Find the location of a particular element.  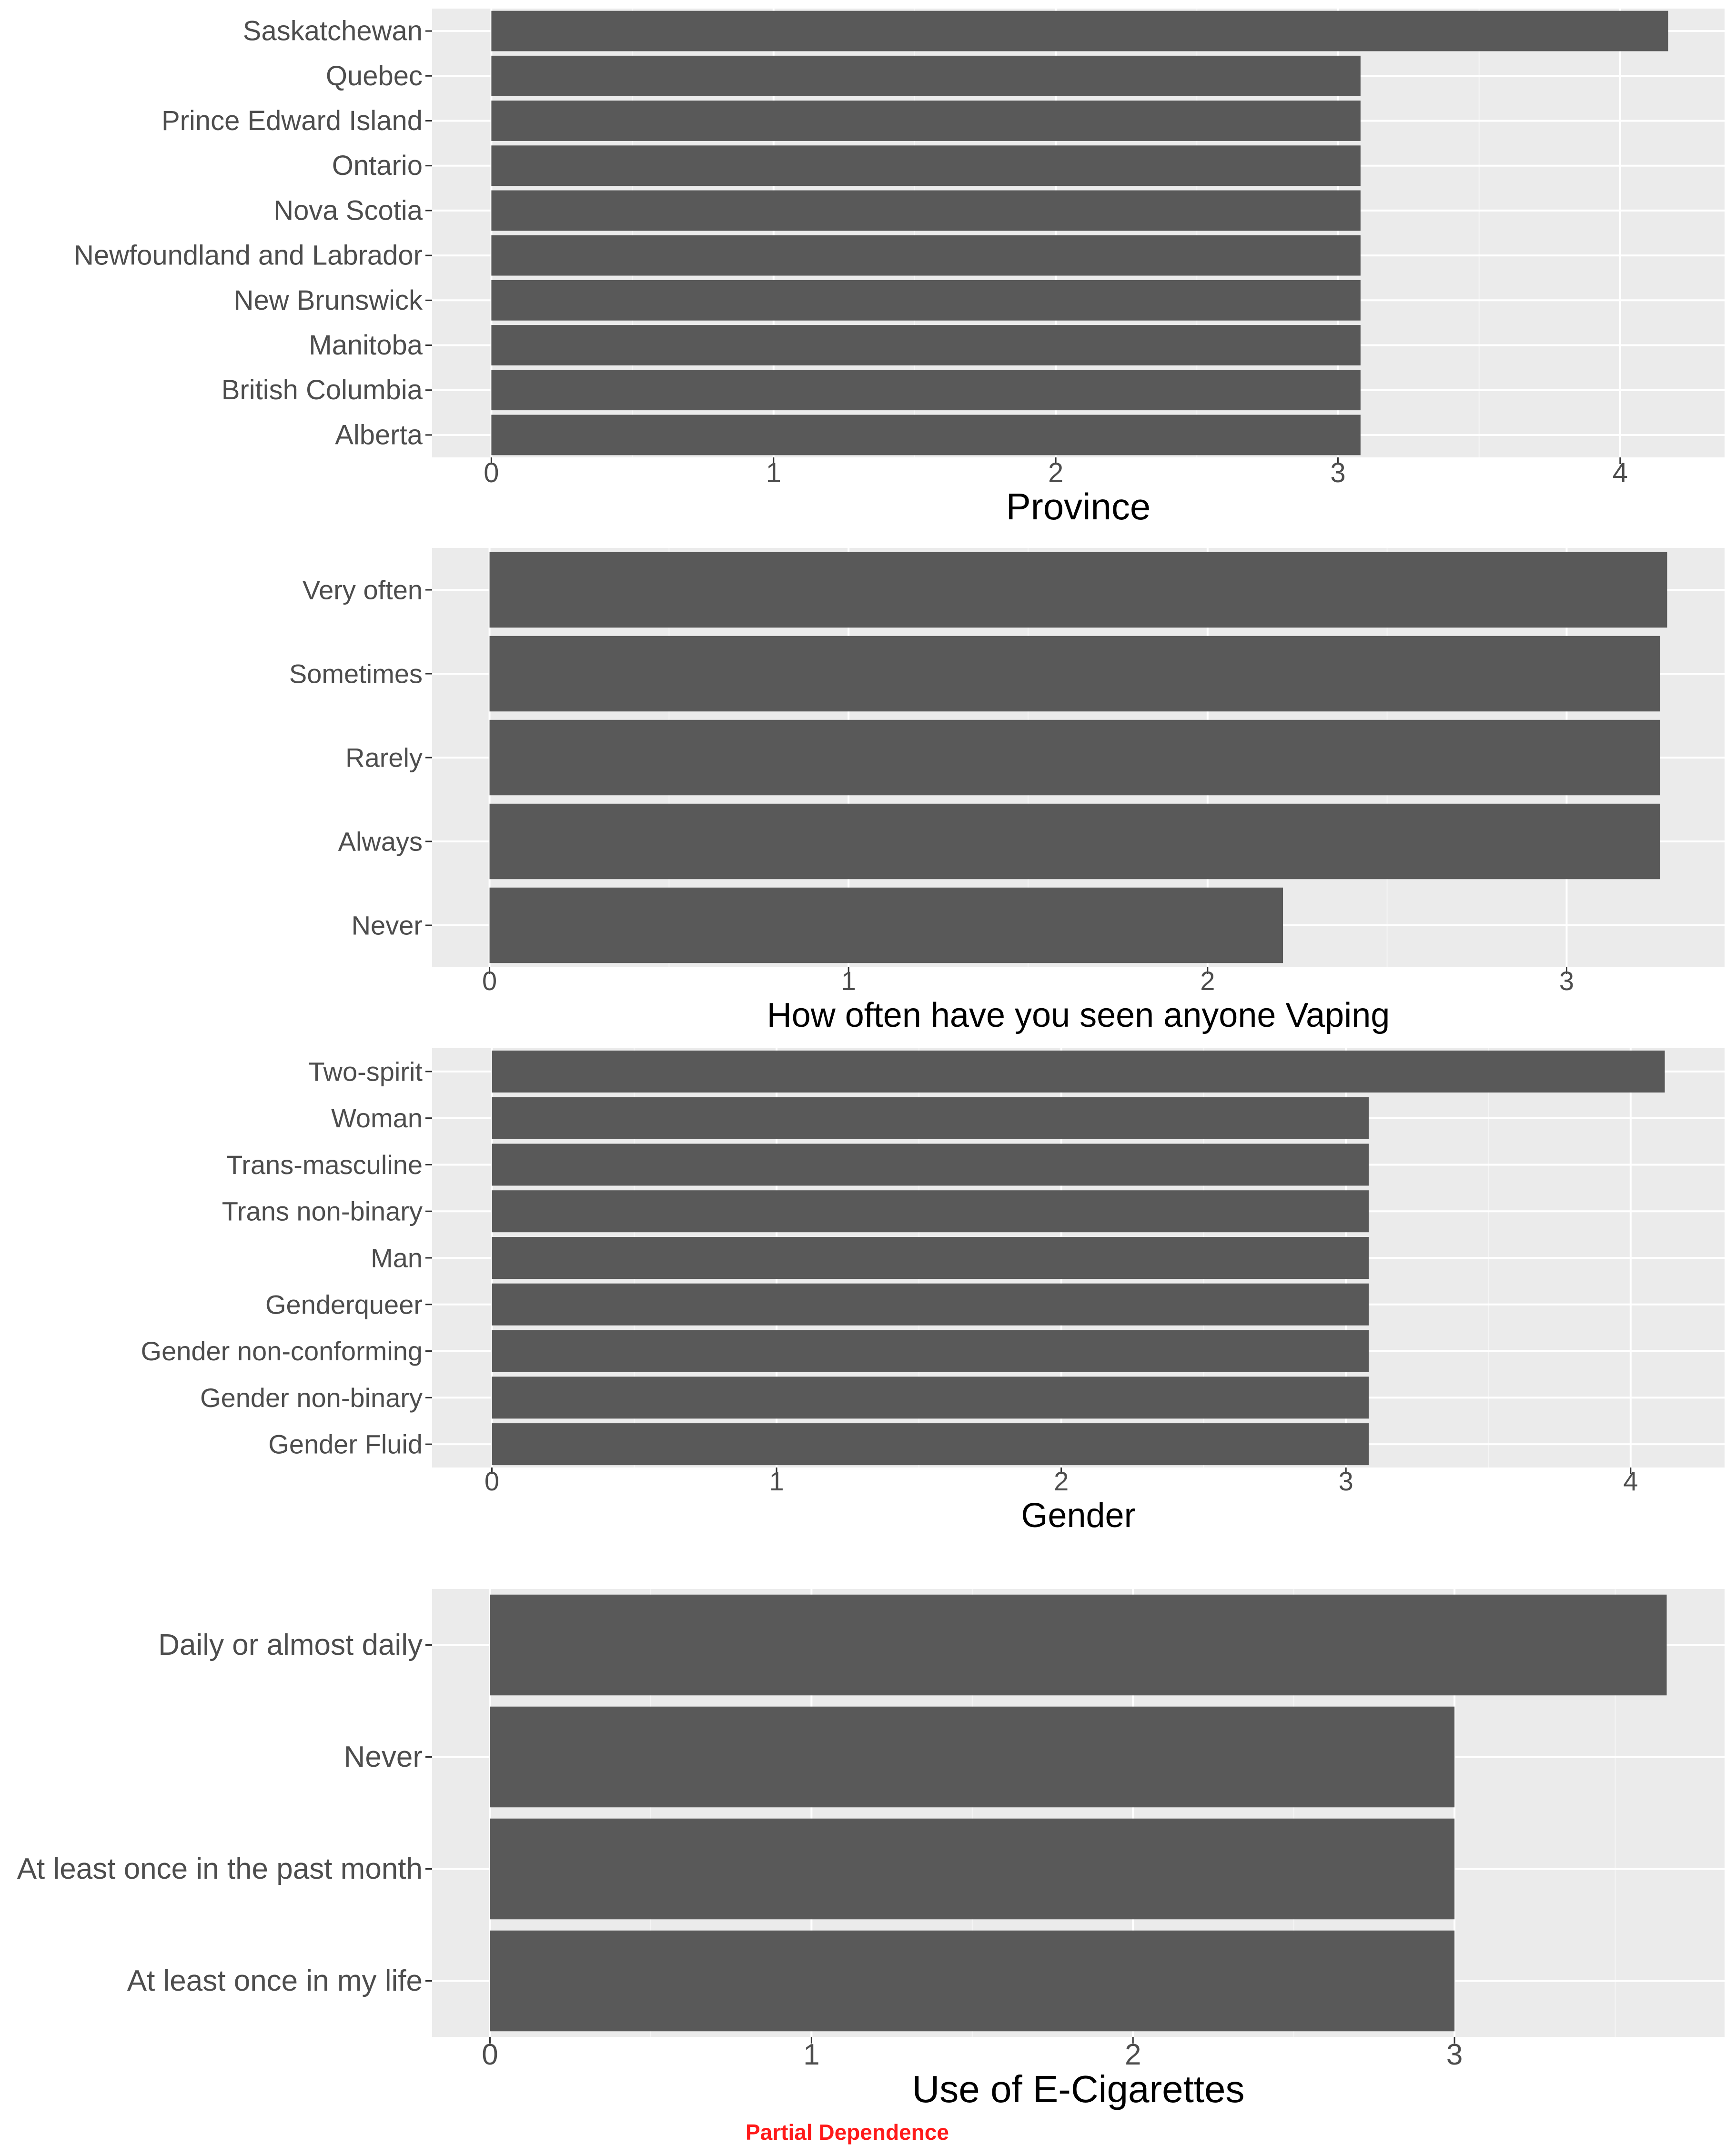

category-label: Very often is located at coordinates (363, 590).